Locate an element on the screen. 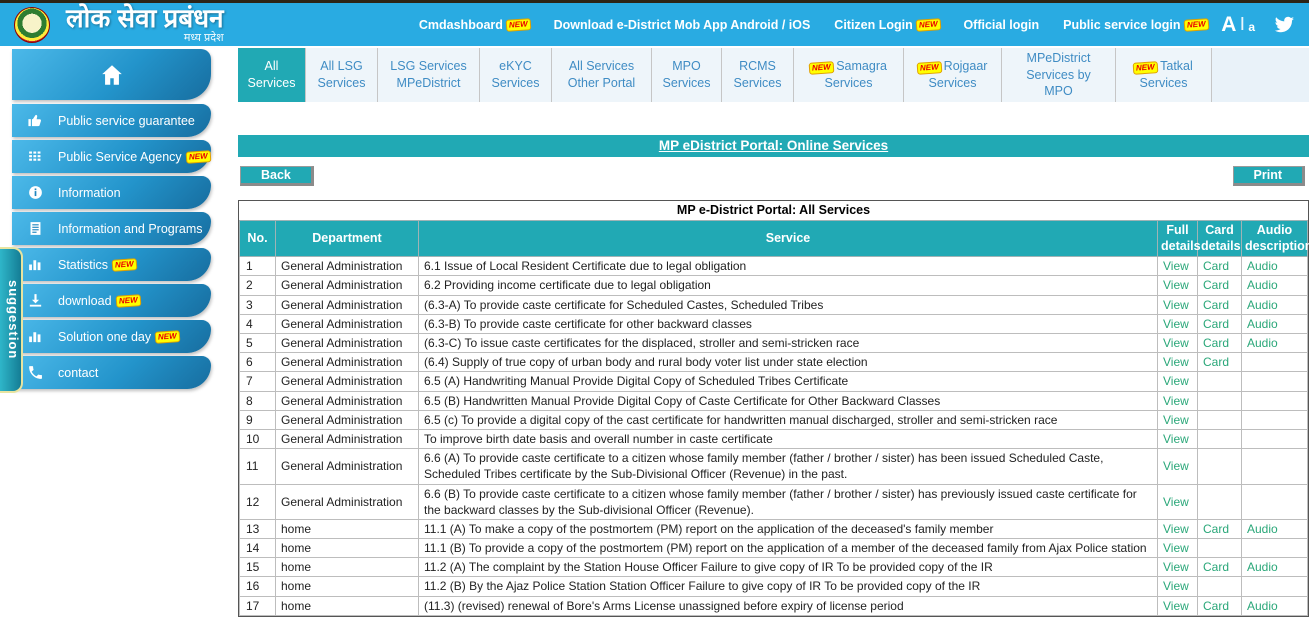  font-size-control: A | a is located at coordinates (1238, 24).